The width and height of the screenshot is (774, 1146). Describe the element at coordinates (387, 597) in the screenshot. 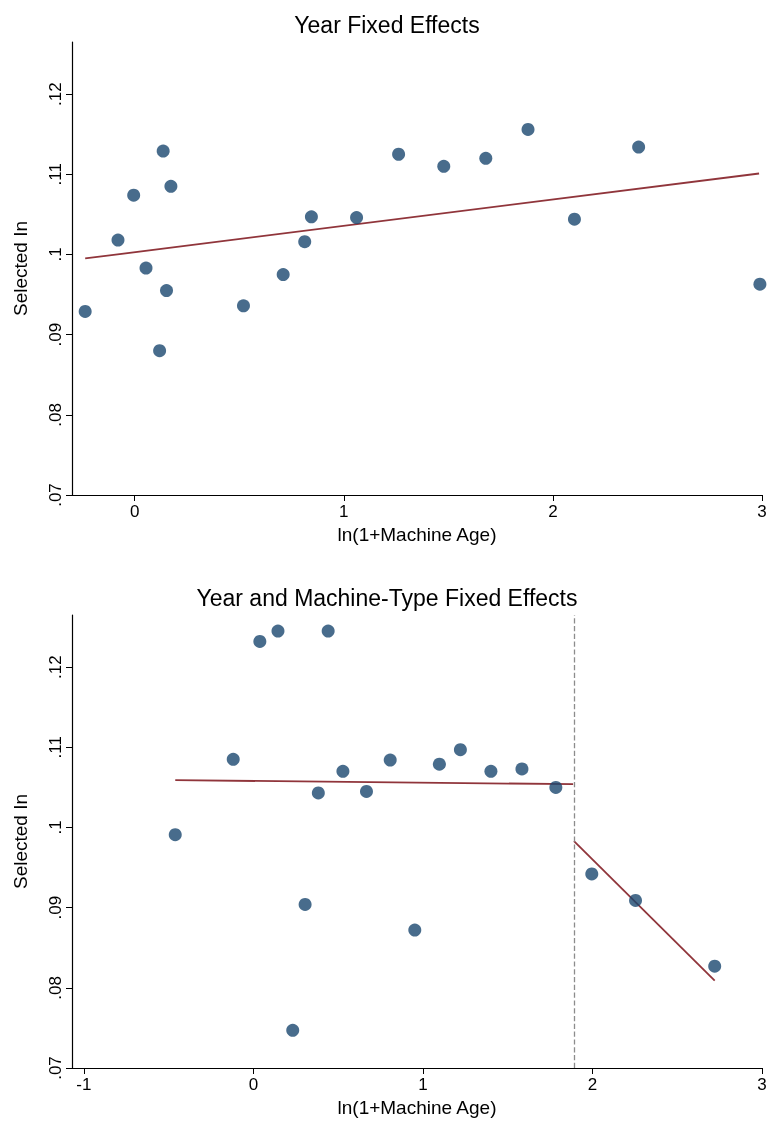

I see `chart-title: Year and Machine-Type Fixed Effects` at that location.